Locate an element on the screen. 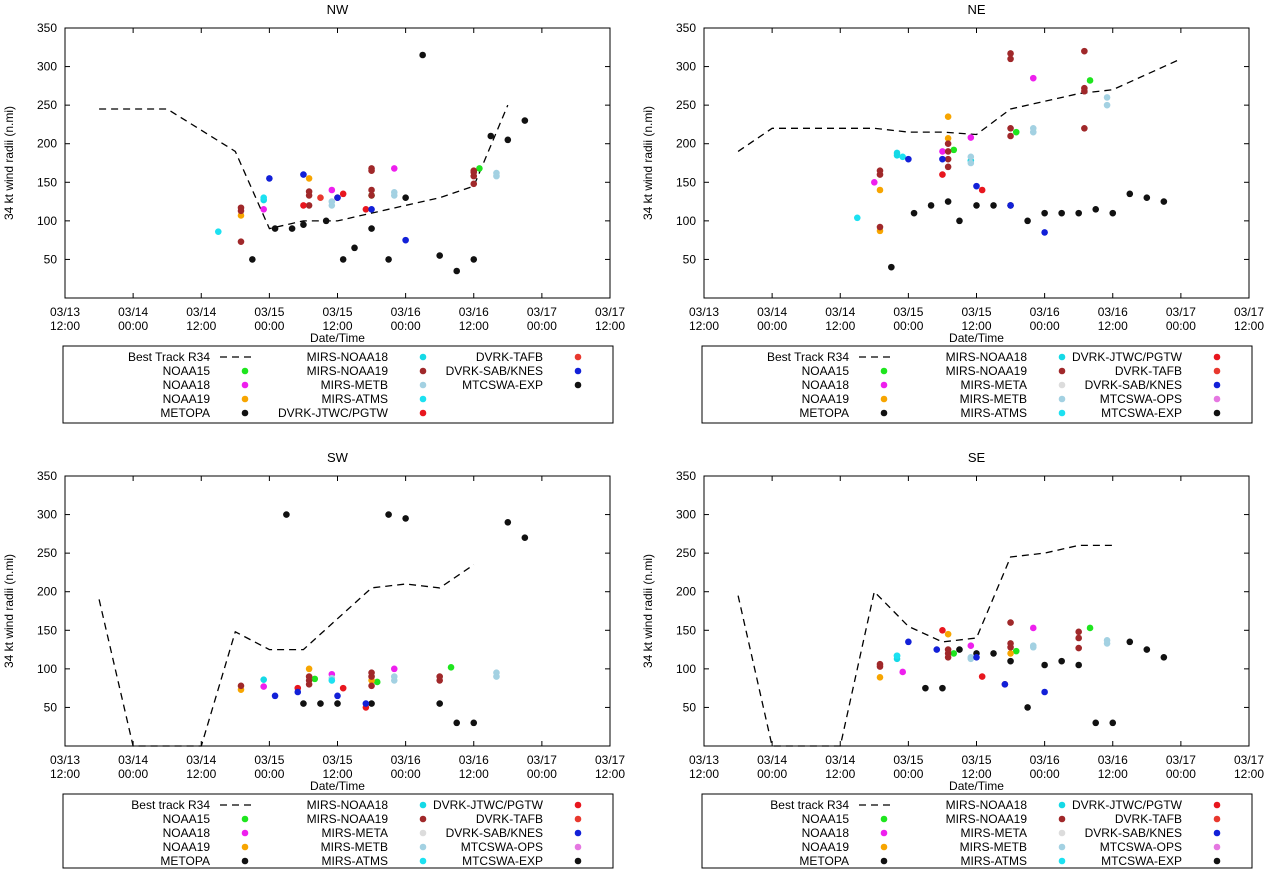 Image resolution: width=1267 pixels, height=871 pixels. legend-label: MIRS-METB is located at coordinates (993, 399).